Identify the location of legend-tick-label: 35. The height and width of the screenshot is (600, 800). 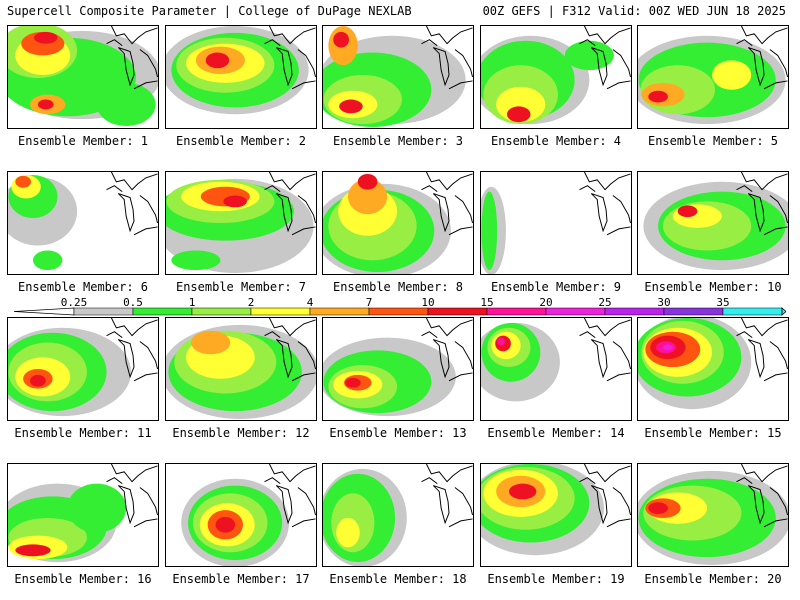
(723, 302).